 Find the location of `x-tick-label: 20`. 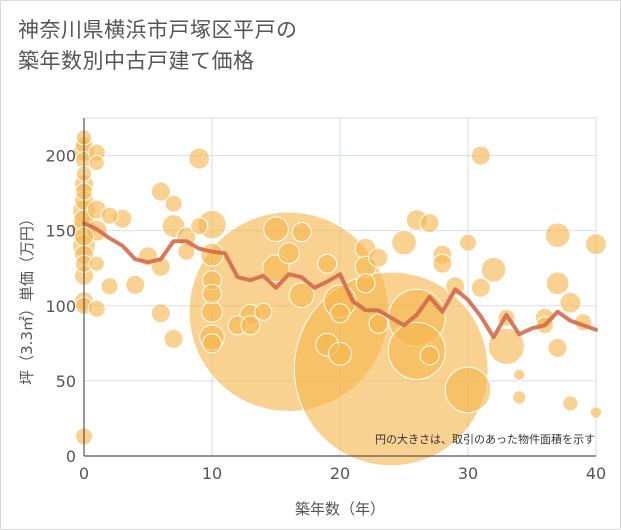

x-tick-label: 20 is located at coordinates (340, 473).